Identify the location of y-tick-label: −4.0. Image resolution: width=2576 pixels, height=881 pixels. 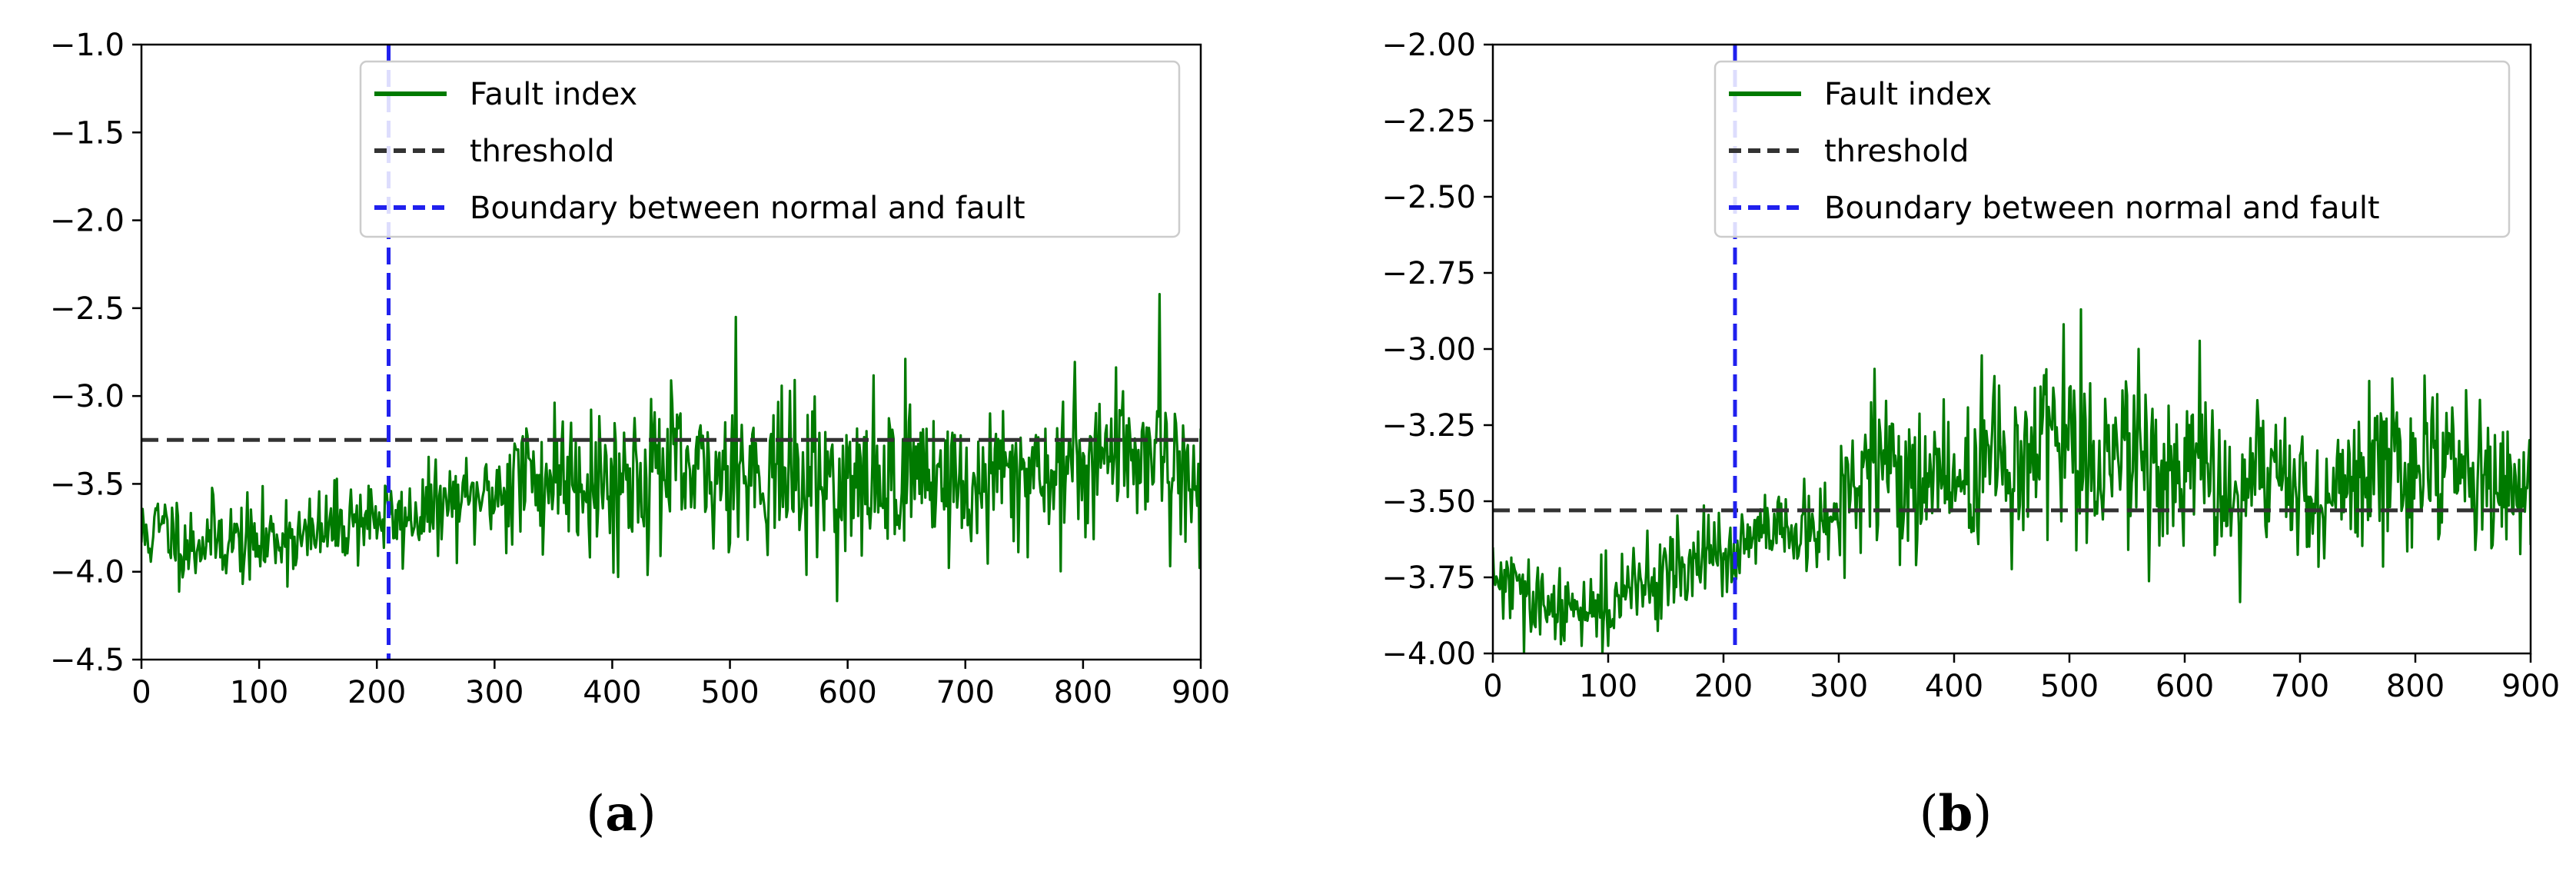
(87, 572).